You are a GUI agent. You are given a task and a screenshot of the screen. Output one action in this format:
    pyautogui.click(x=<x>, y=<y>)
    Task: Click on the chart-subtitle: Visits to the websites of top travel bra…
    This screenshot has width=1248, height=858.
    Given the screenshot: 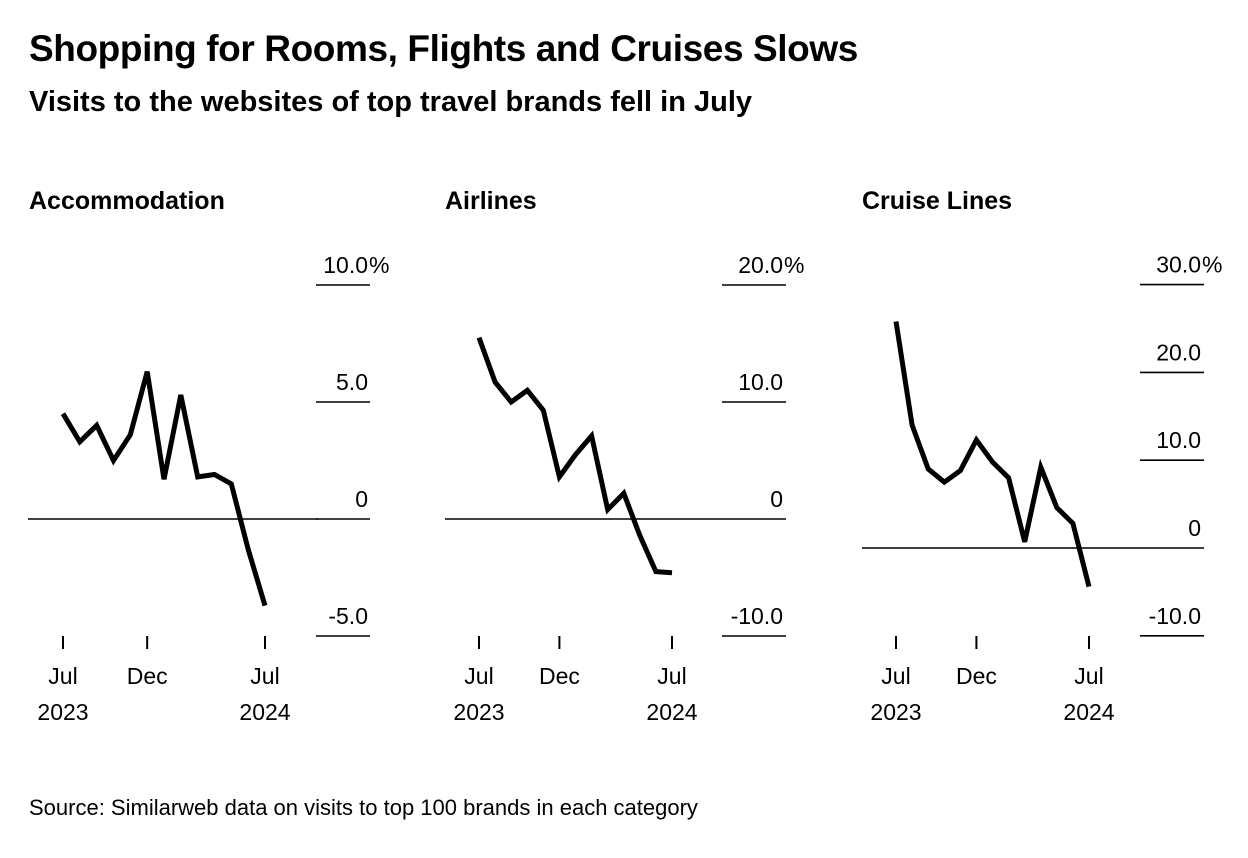 What is the action you would take?
    pyautogui.click(x=391, y=102)
    